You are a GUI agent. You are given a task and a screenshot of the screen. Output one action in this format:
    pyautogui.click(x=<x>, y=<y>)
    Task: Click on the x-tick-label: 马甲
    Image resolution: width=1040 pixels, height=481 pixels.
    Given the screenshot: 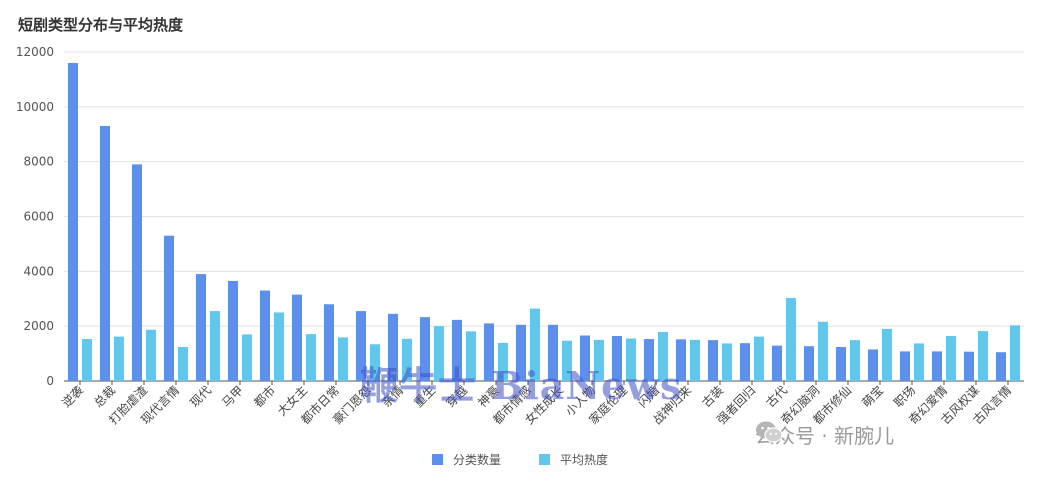 What is the action you would take?
    pyautogui.click(x=232, y=396)
    